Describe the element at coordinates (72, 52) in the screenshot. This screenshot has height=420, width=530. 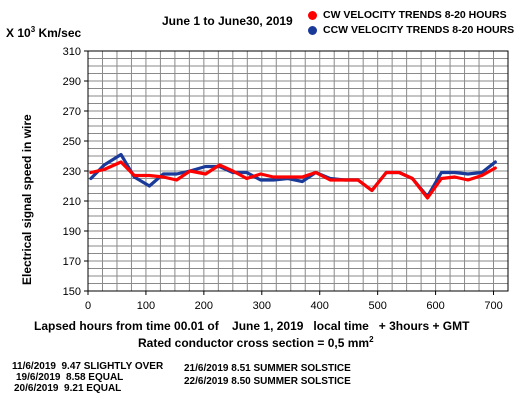
I see `y-tick-label: 310` at that location.